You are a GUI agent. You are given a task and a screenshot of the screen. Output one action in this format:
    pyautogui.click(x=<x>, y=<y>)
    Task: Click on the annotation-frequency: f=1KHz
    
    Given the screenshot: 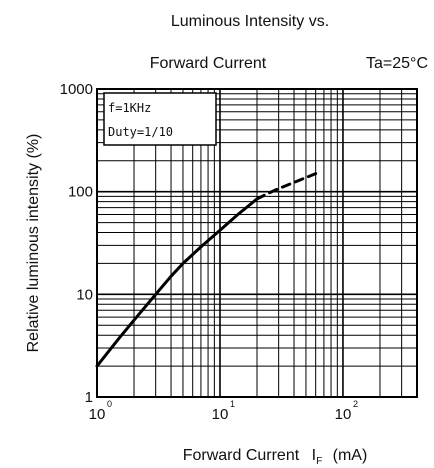 What is the action you would take?
    pyautogui.click(x=129, y=108)
    